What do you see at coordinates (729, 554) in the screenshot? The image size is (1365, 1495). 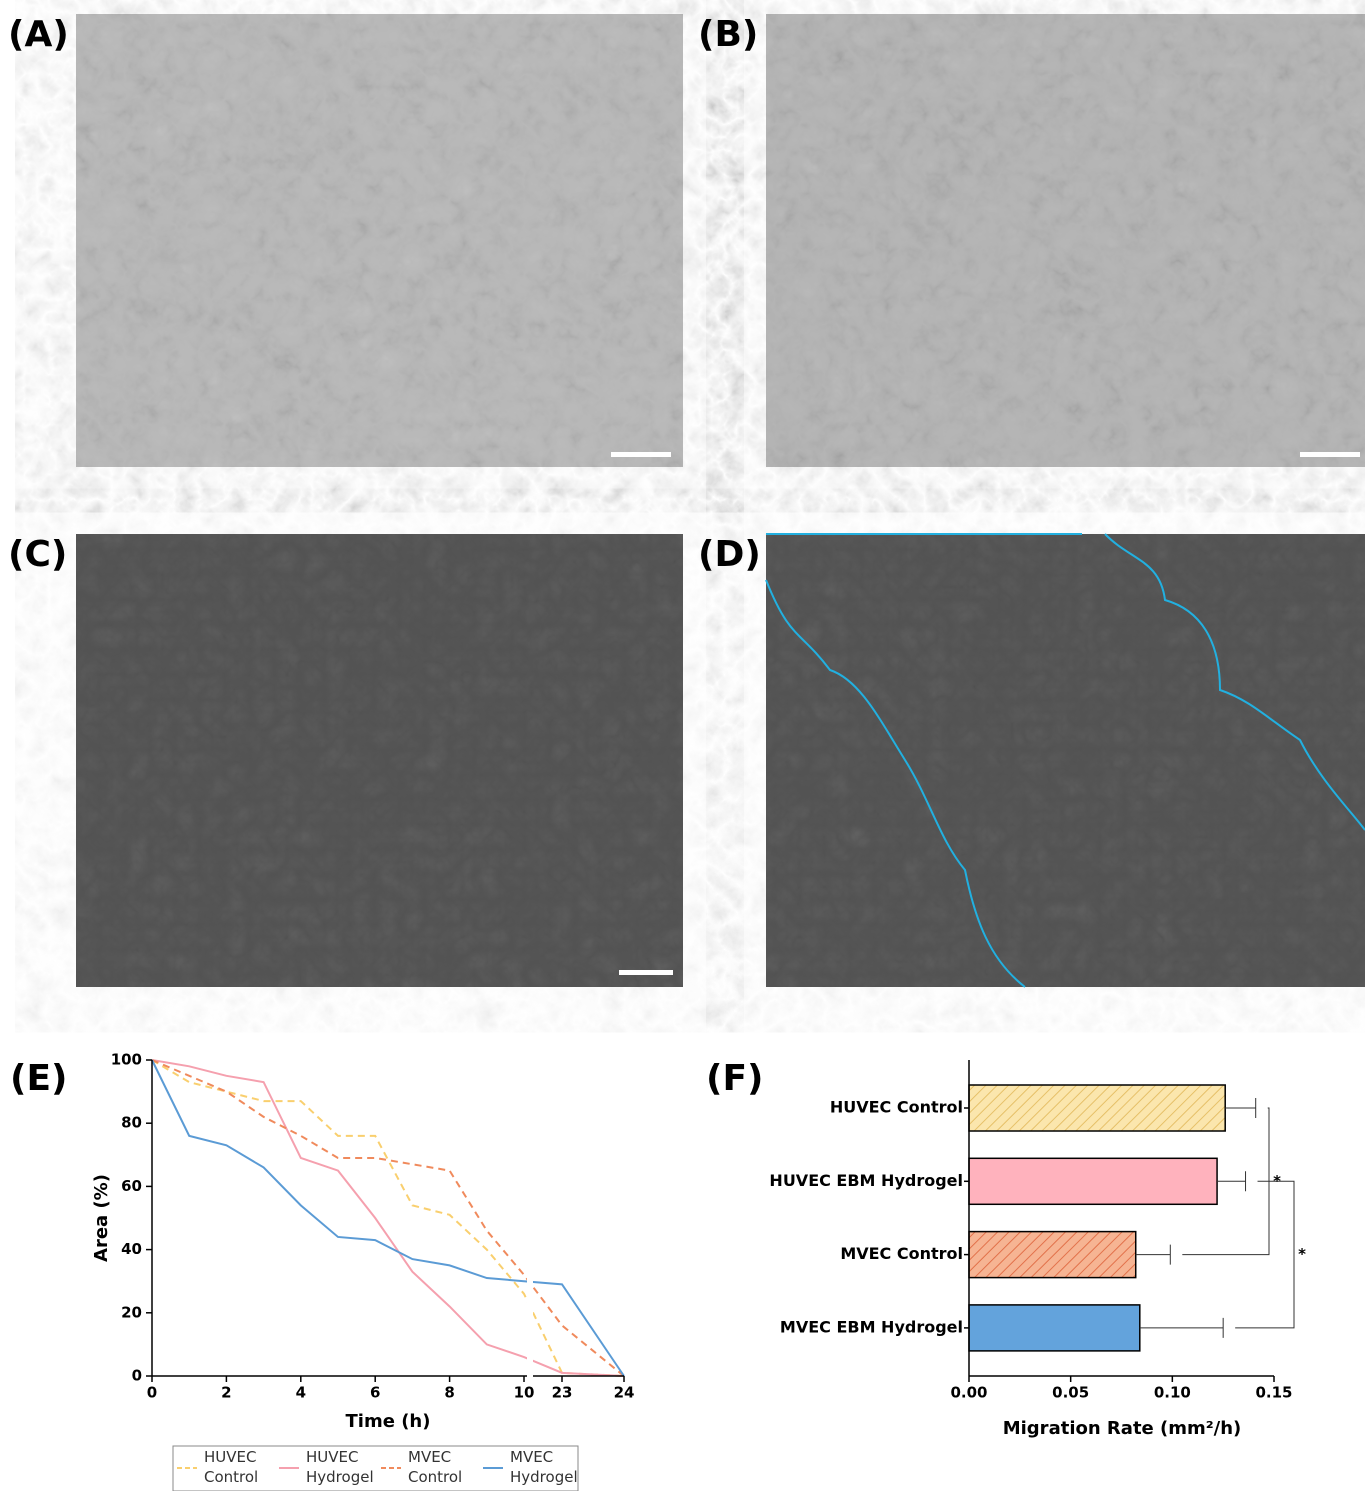 I see `panel-label: (D)` at bounding box center [729, 554].